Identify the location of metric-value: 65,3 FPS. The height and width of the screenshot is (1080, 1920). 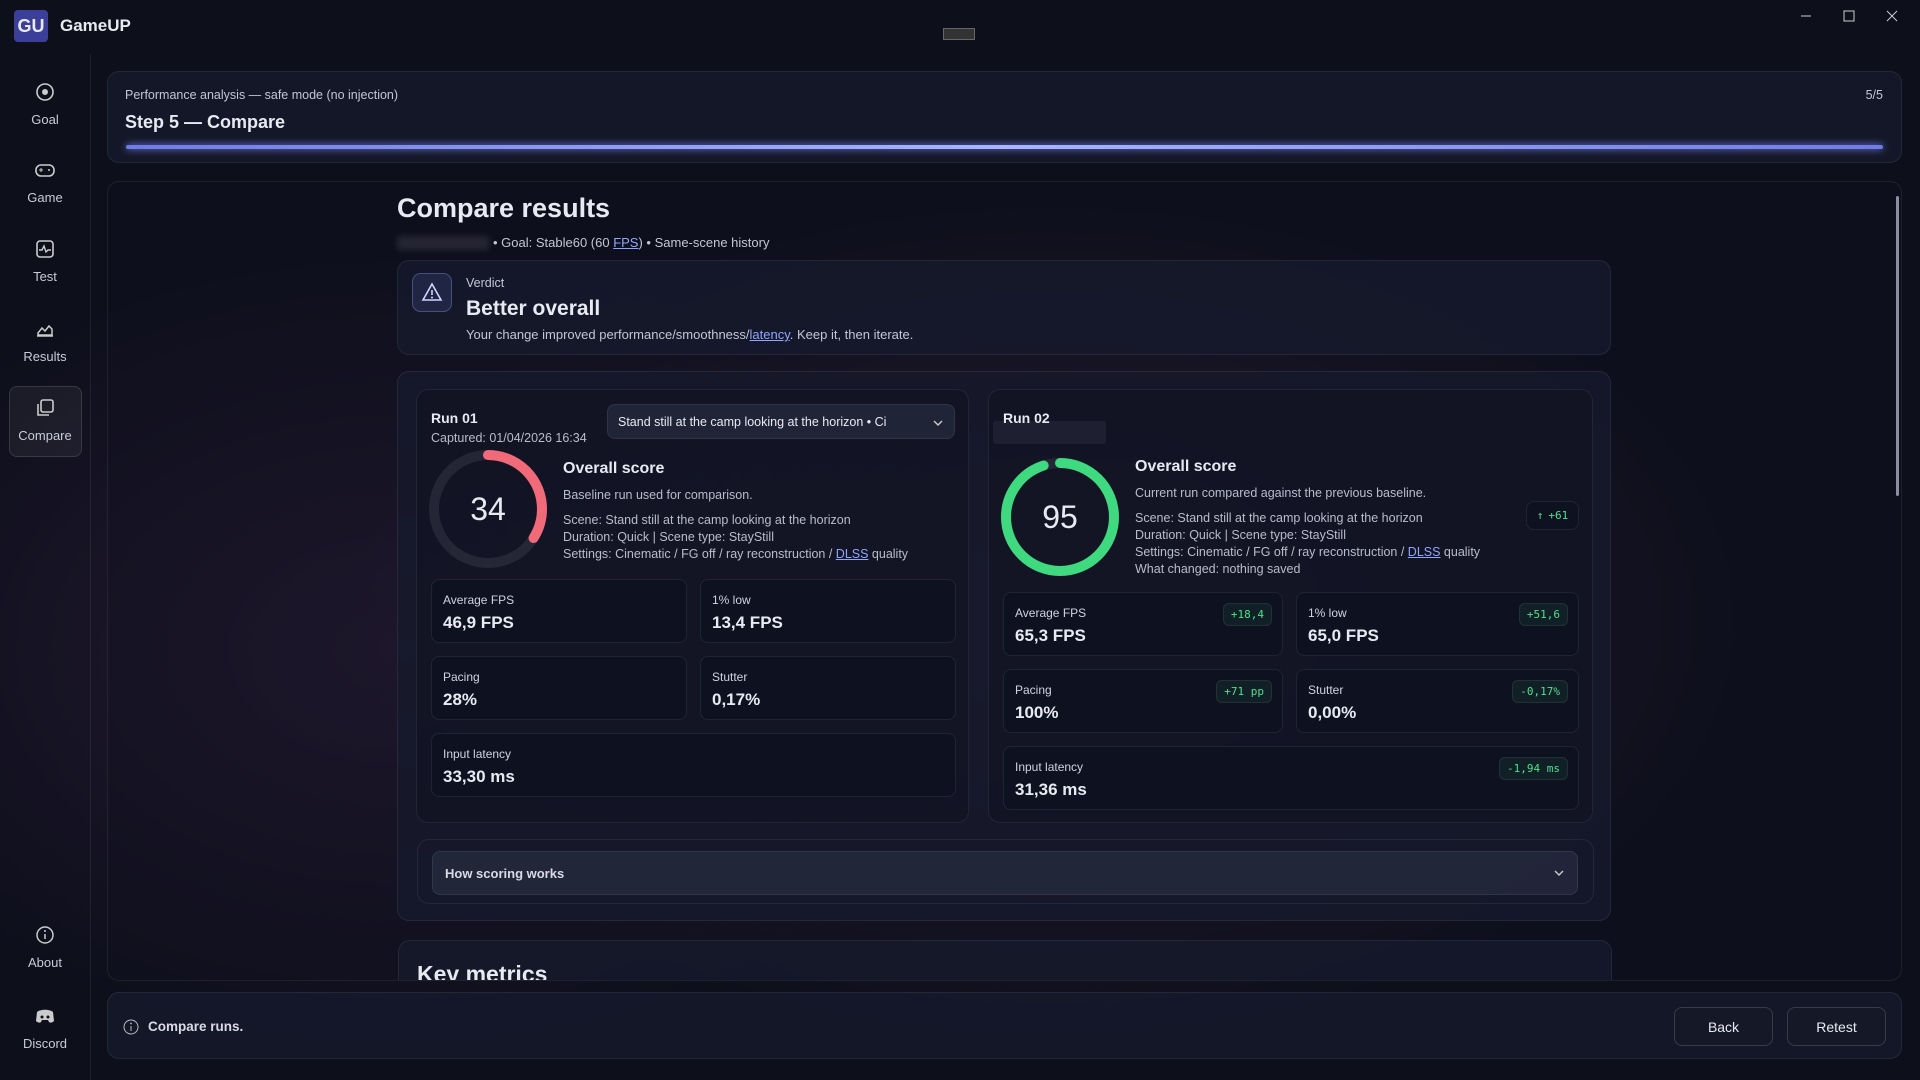
(1050, 635).